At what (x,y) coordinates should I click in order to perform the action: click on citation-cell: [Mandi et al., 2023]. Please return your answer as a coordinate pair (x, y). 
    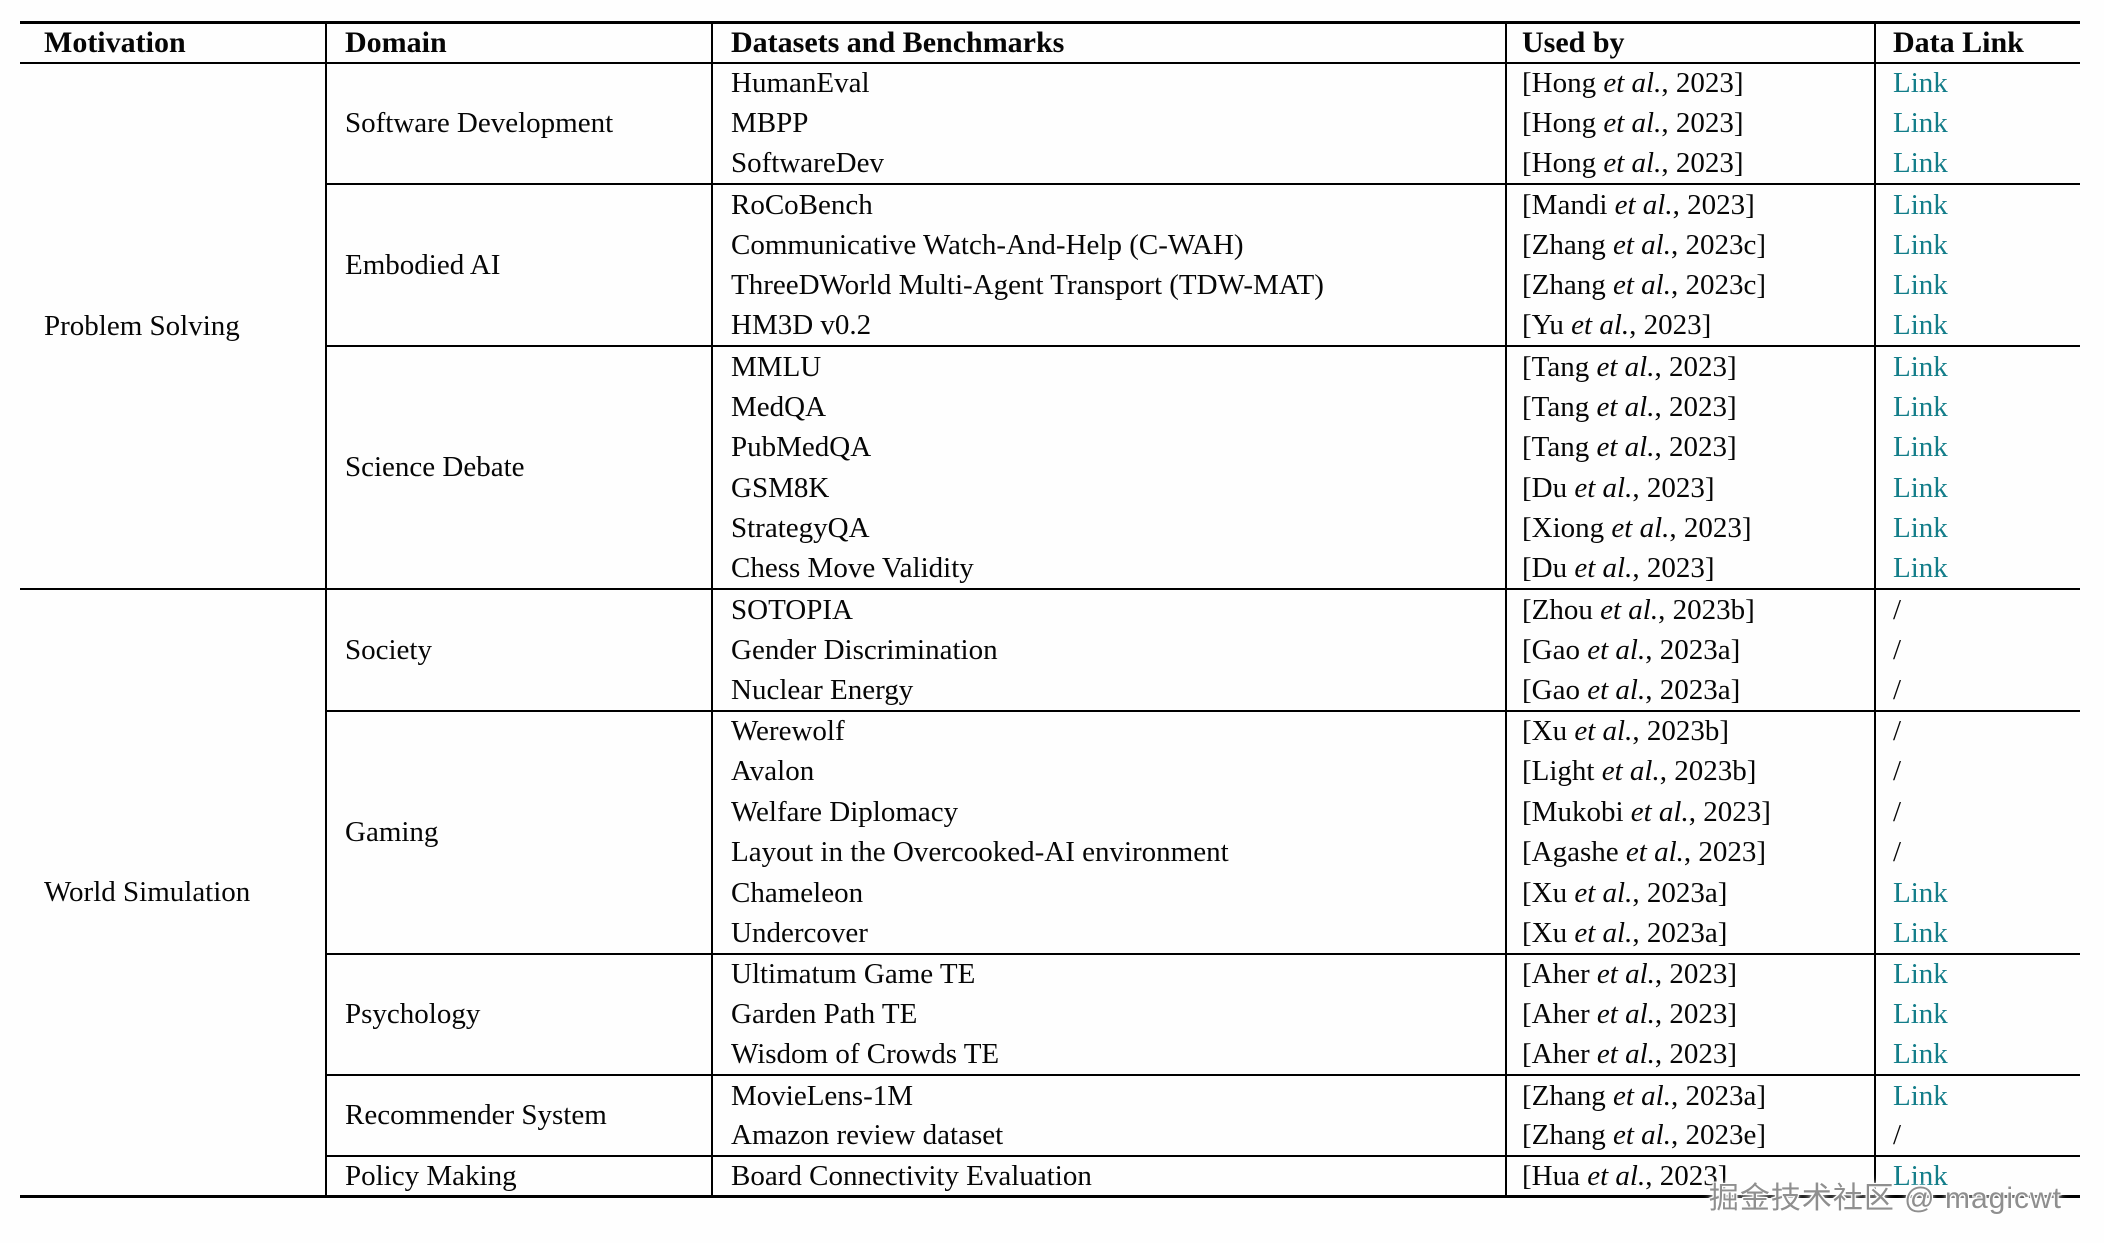
    Looking at the image, I should click on (1690, 204).